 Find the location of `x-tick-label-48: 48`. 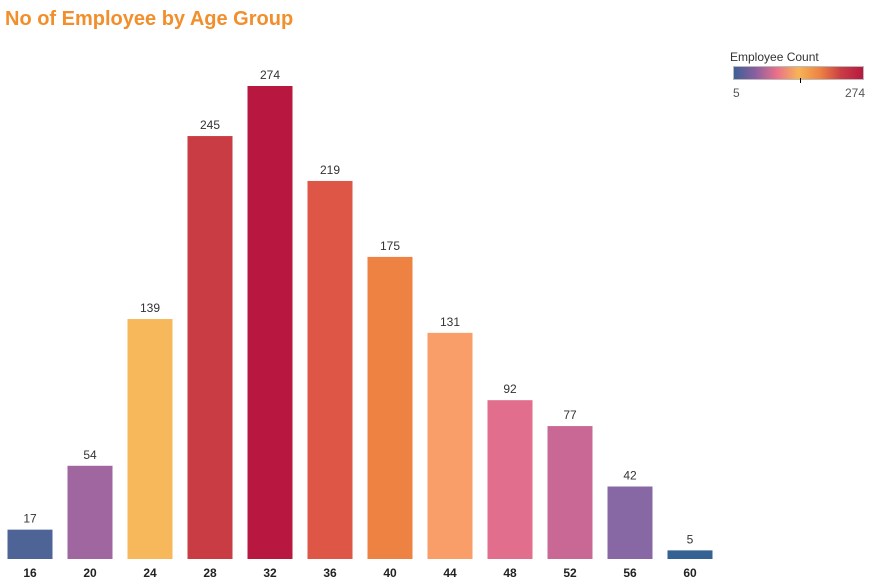

x-tick-label-48: 48 is located at coordinates (510, 573).